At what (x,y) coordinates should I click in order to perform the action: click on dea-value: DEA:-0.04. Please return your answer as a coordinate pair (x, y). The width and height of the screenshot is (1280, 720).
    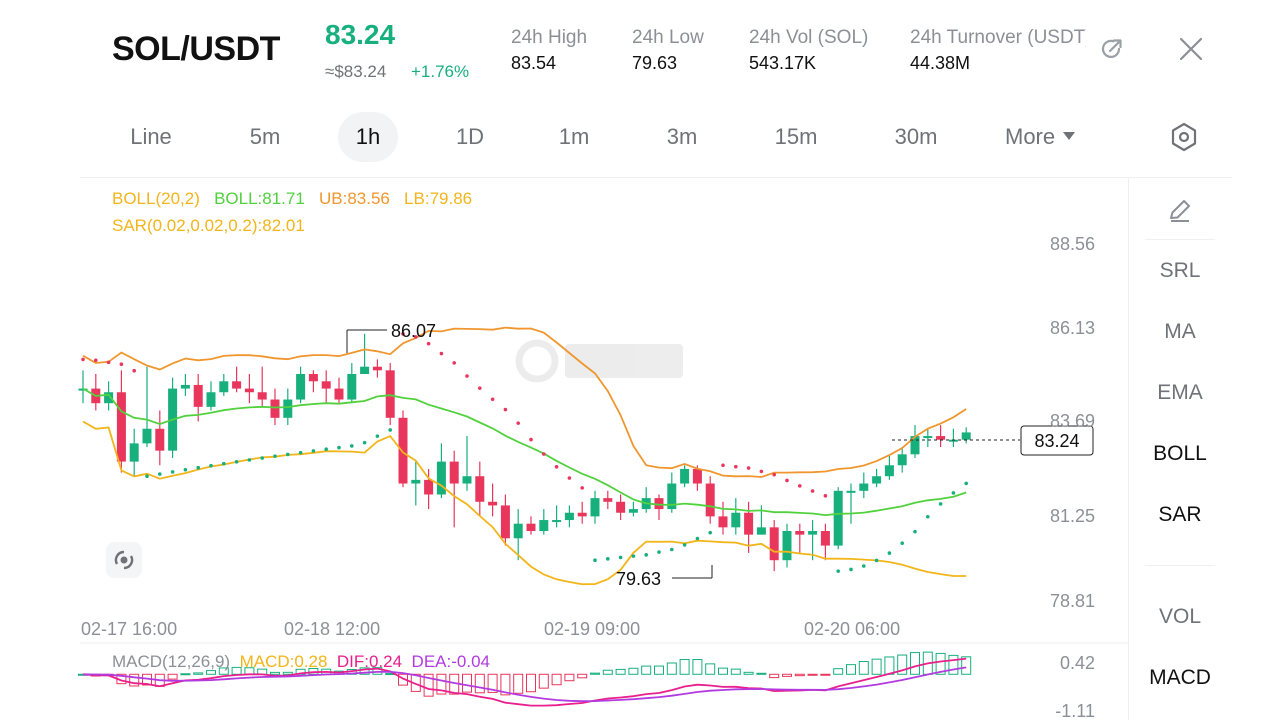
    Looking at the image, I should click on (450, 661).